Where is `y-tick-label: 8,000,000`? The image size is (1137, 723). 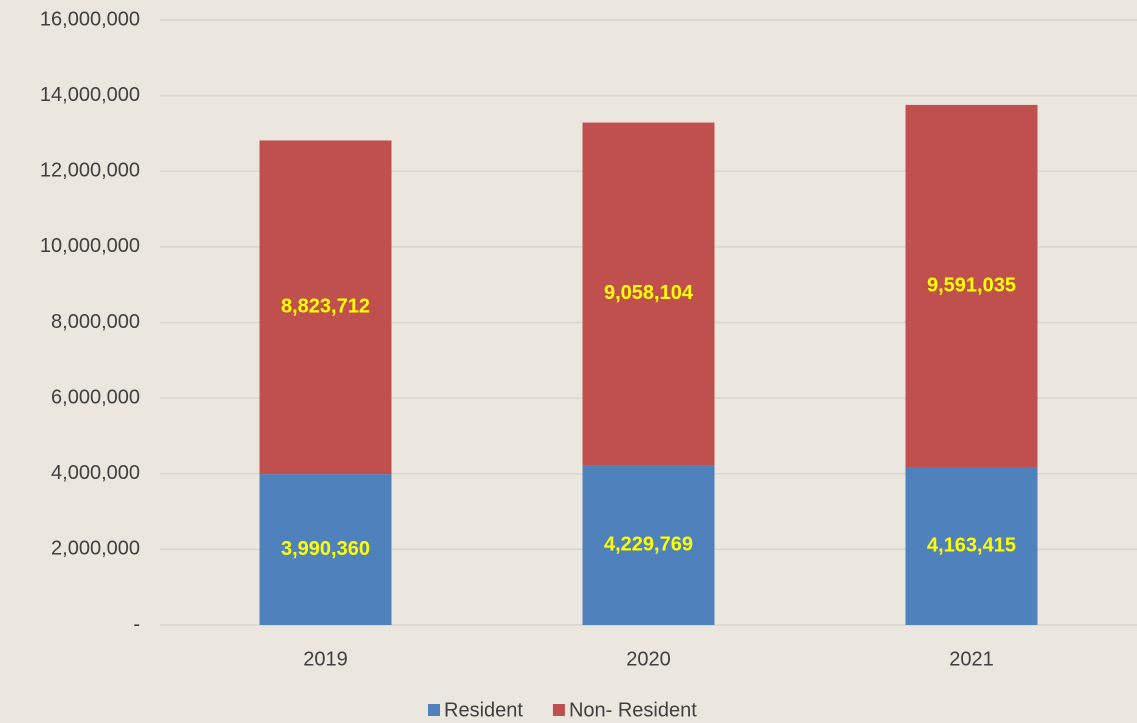
y-tick-label: 8,000,000 is located at coordinates (95, 322).